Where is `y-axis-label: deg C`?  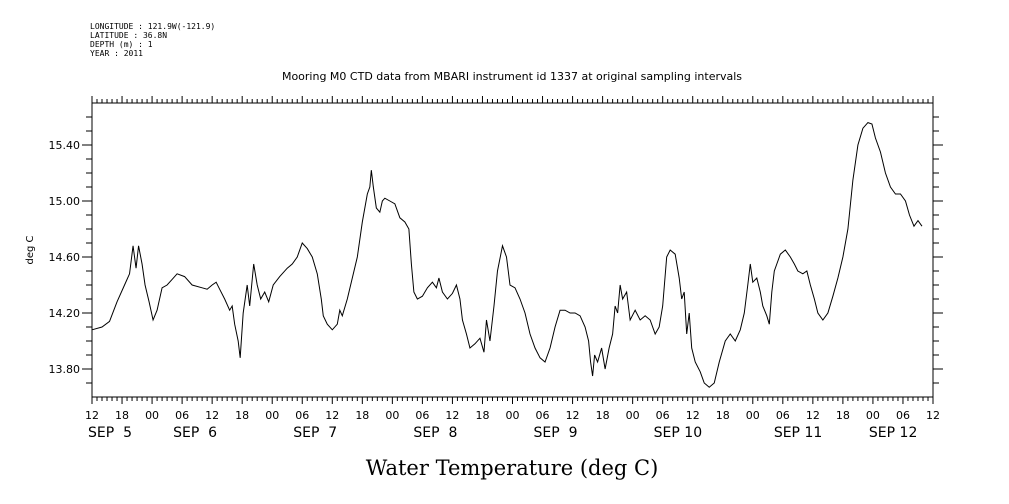
y-axis-label: deg C is located at coordinates (30, 249).